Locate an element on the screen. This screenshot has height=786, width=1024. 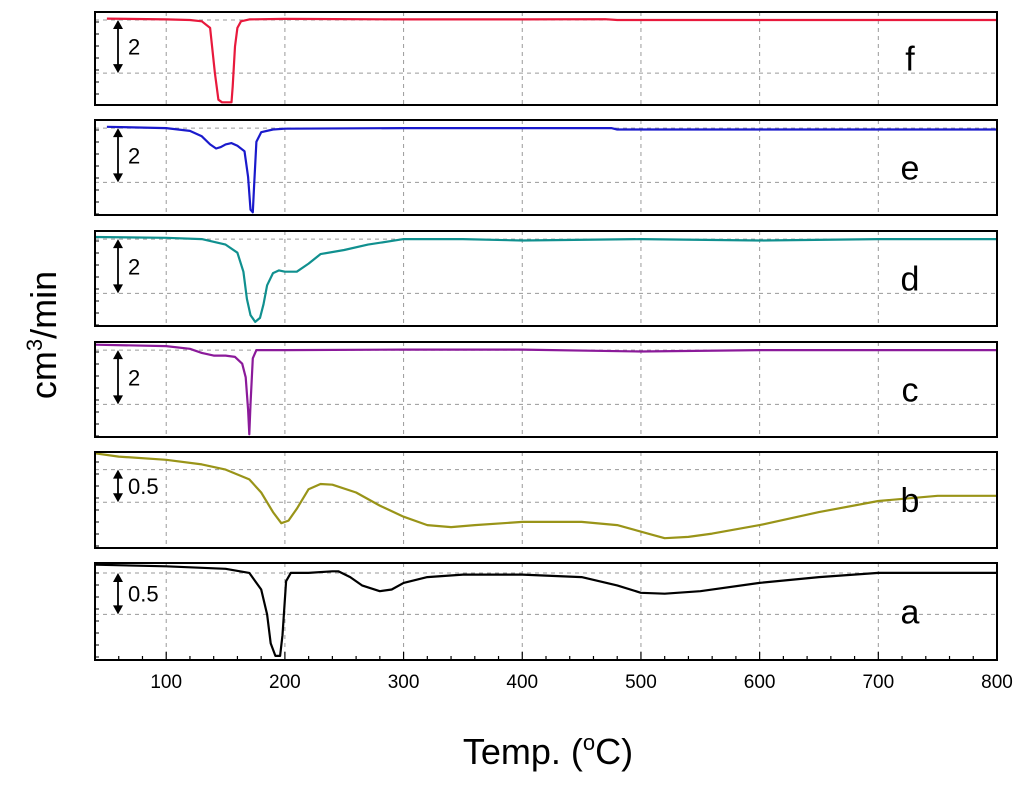
panel-label-d: d is located at coordinates (910, 280).